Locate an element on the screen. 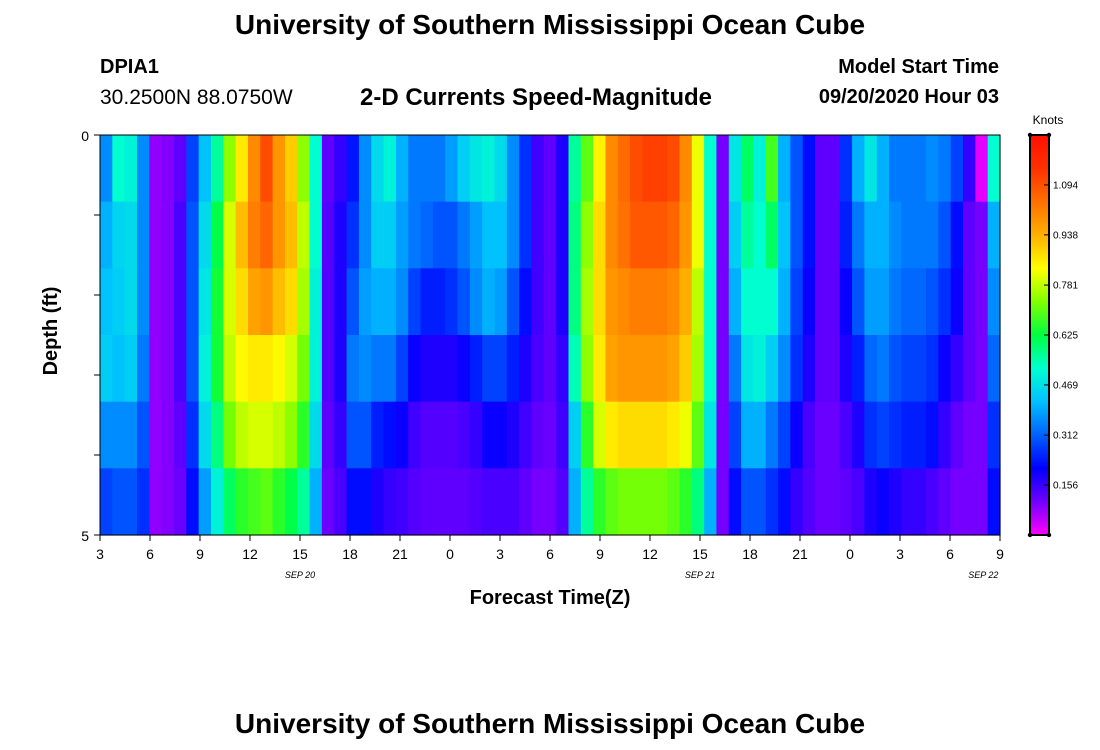  x-axis-label: Forecast Time(Z) is located at coordinates (550, 598).